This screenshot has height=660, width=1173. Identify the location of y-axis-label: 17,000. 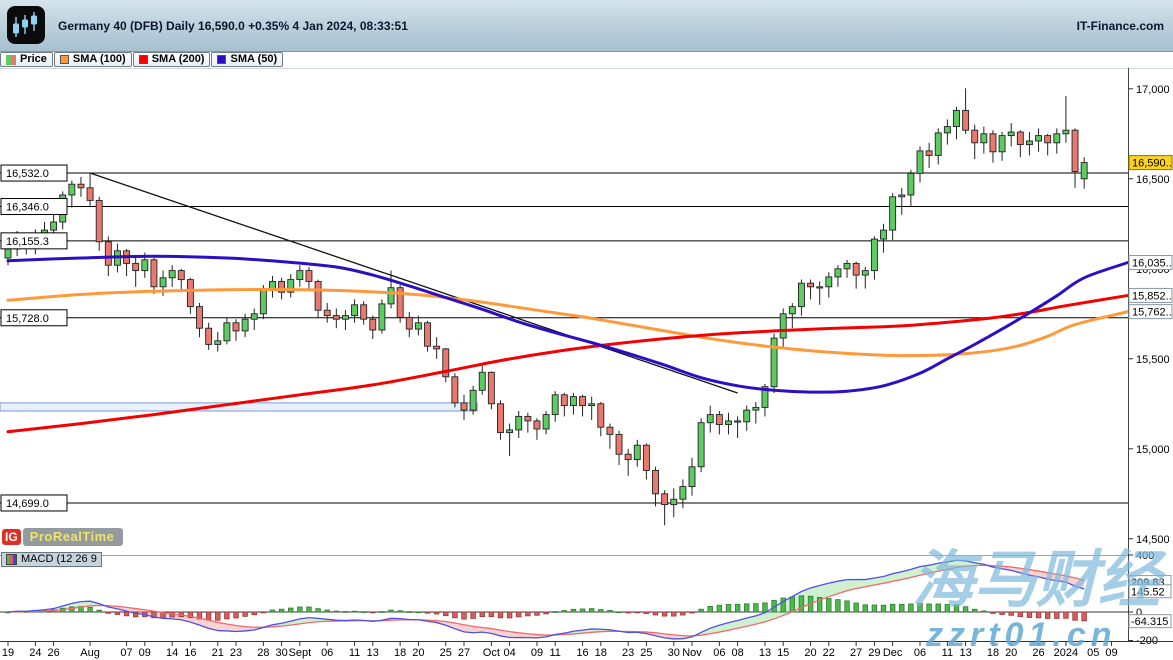
(1153, 90).